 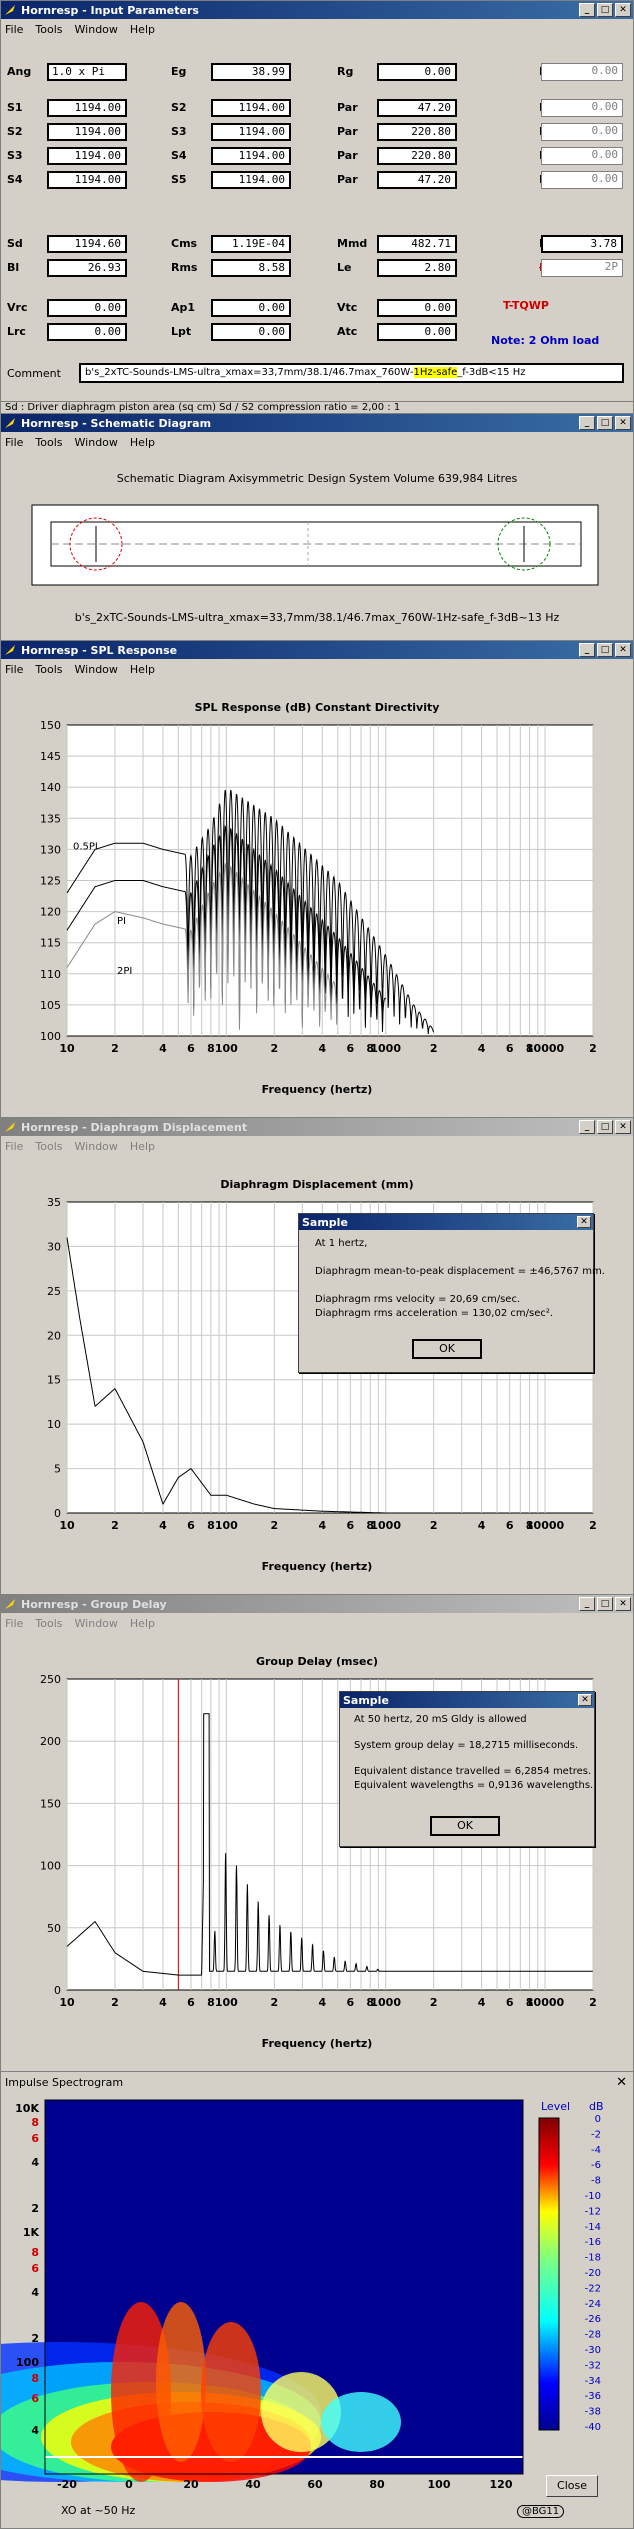 What do you see at coordinates (54, 1246) in the screenshot?
I see `y-tick-label: 30` at bounding box center [54, 1246].